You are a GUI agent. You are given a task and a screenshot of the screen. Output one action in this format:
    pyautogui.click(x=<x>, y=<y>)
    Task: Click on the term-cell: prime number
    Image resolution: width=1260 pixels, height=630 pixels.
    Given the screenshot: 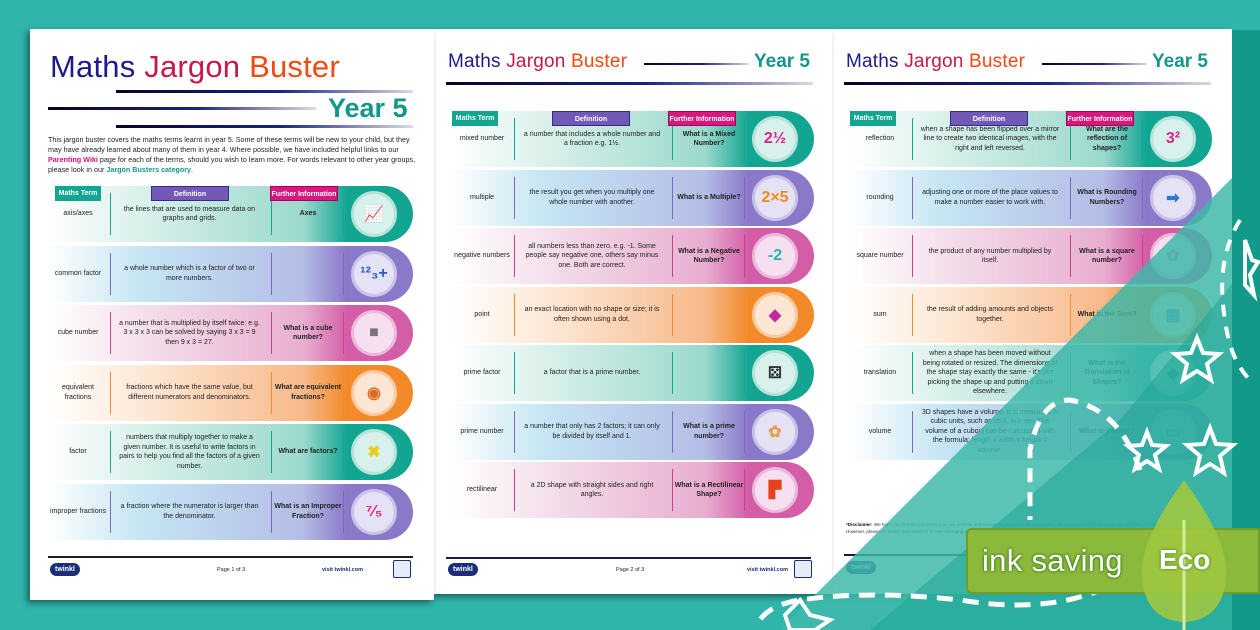 What is the action you would take?
    pyautogui.click(x=482, y=431)
    